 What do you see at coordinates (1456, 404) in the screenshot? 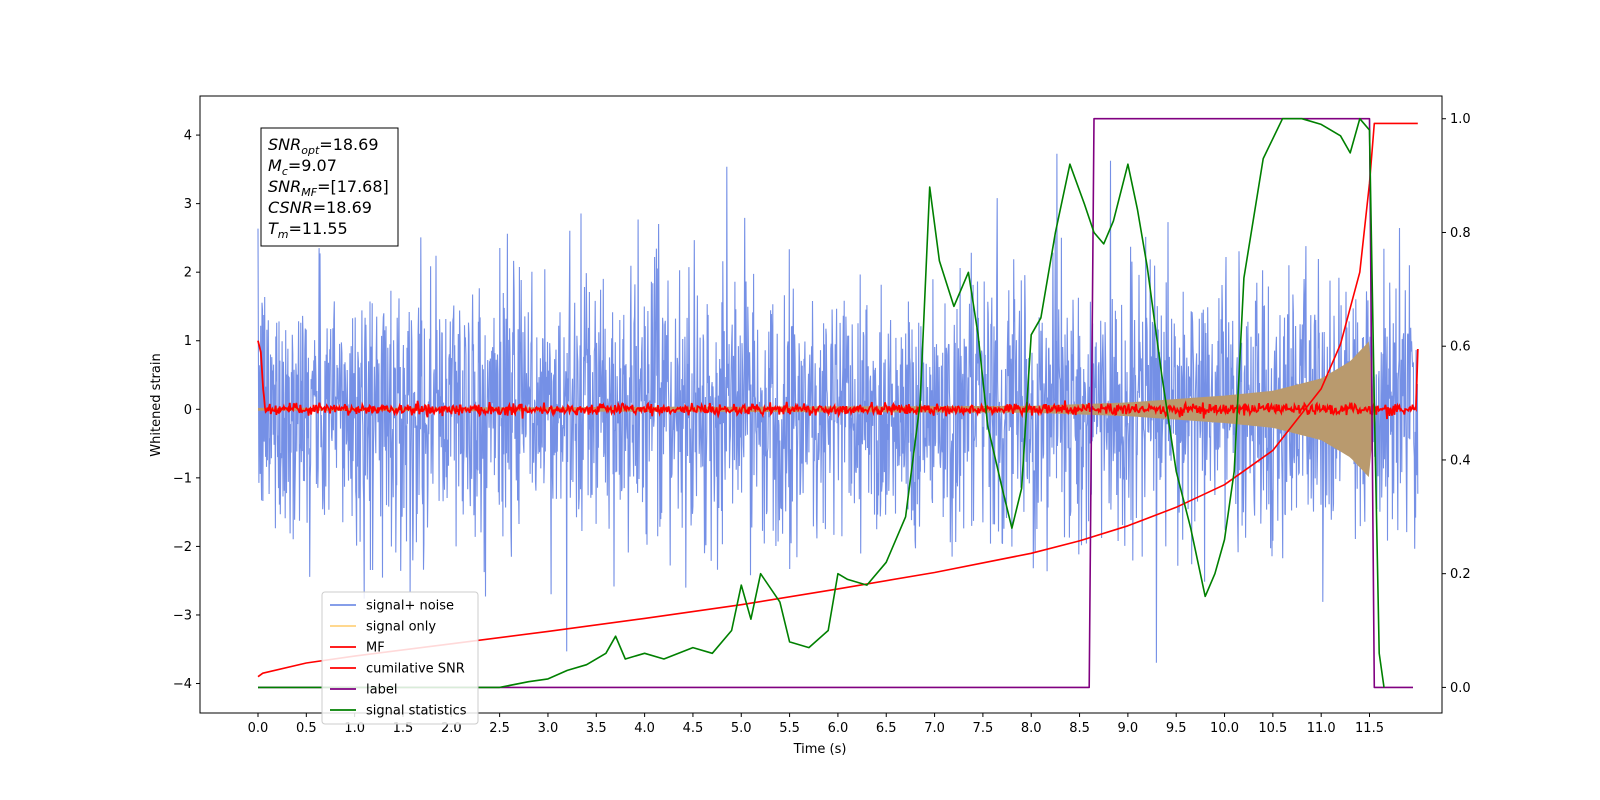
I see `y-right-axis: 0.0 0.2 0.4 0.6 0.8 1.0` at bounding box center [1456, 404].